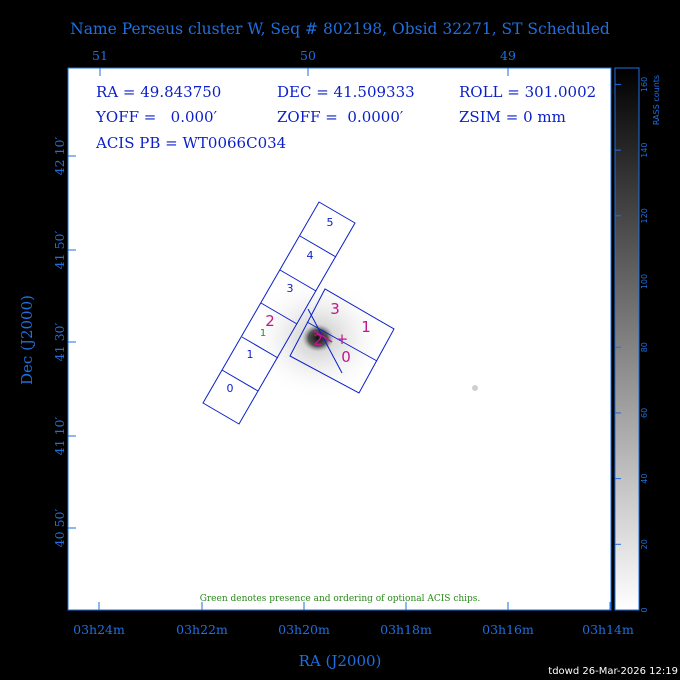 This screenshot has height=680, width=680. Describe the element at coordinates (508, 55) in the screenshot. I see `top-tick-label: 49` at that location.